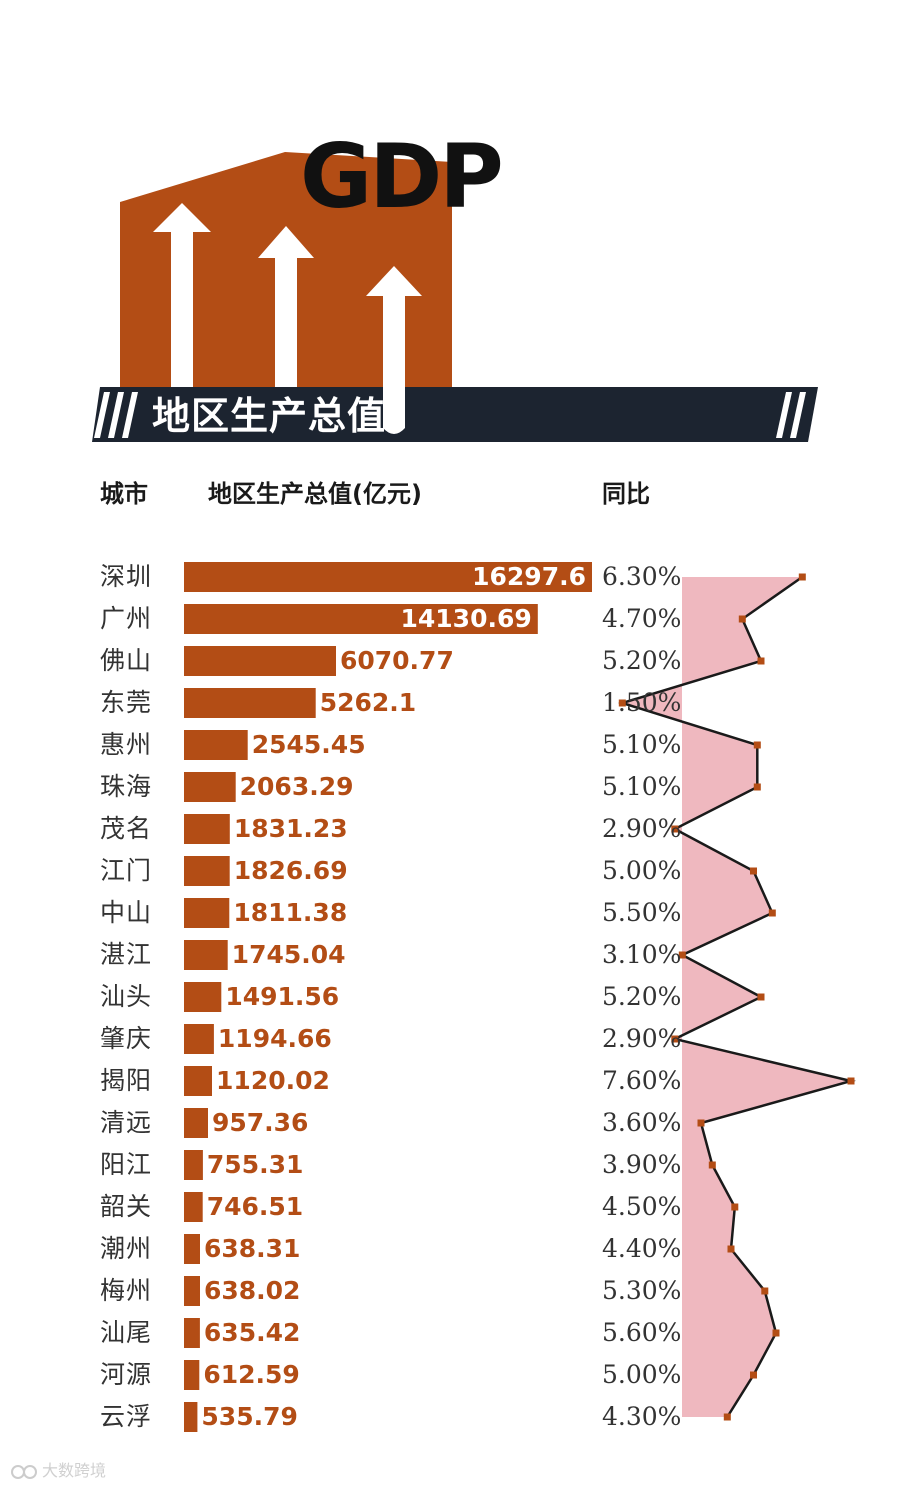  I want to click on yoy-point-肇庆, so click(675, 1039).